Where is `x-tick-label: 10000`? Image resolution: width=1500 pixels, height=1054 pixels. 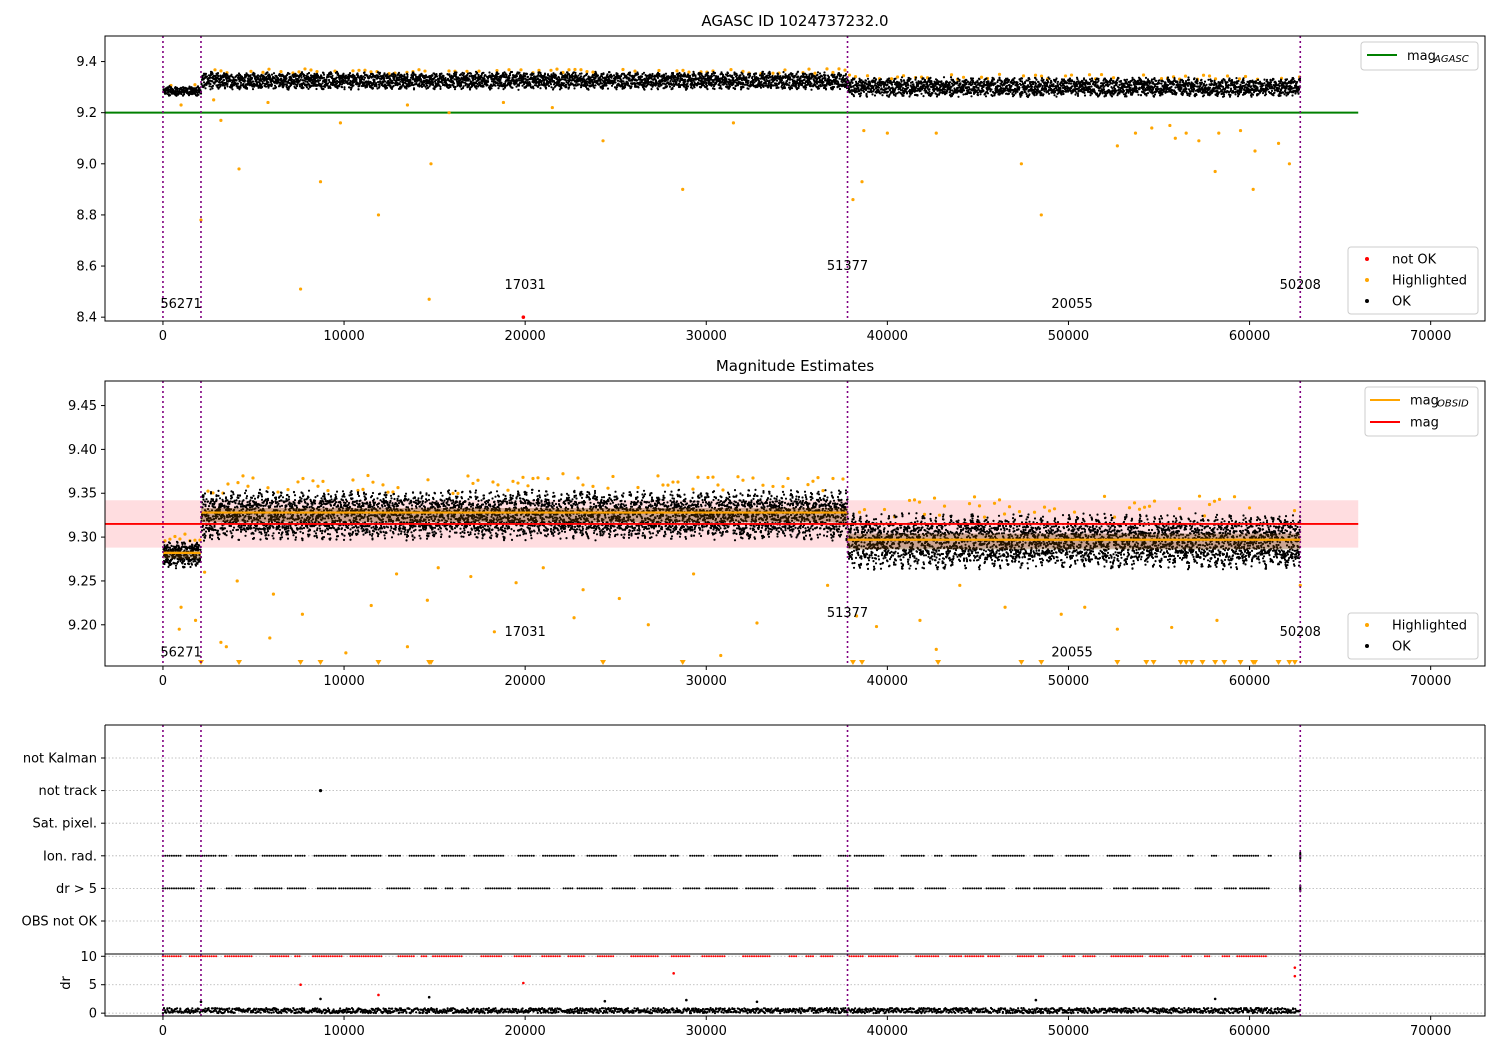
x-tick-label: 10000 is located at coordinates (343, 1031).